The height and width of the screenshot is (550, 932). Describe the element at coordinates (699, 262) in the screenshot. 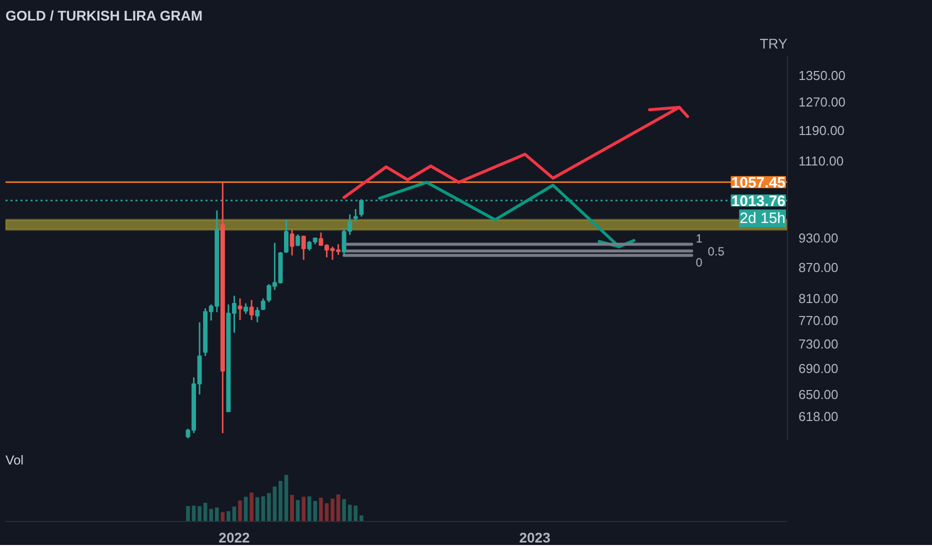

I see `annotation: 0` at that location.